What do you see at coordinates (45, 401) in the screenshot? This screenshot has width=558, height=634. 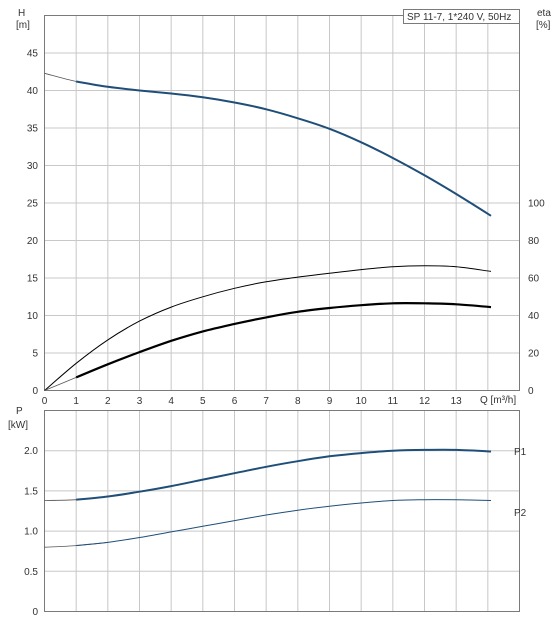 I see `q-tick-label: 0` at bounding box center [45, 401].